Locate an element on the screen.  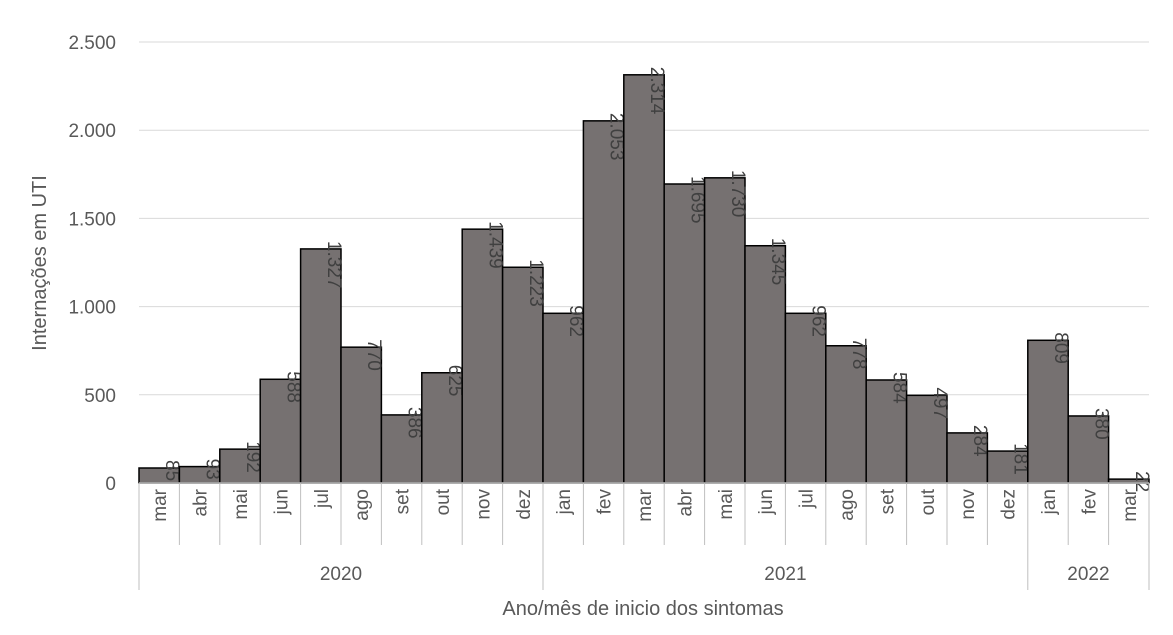
data-label: 386 is located at coordinates (414, 423).